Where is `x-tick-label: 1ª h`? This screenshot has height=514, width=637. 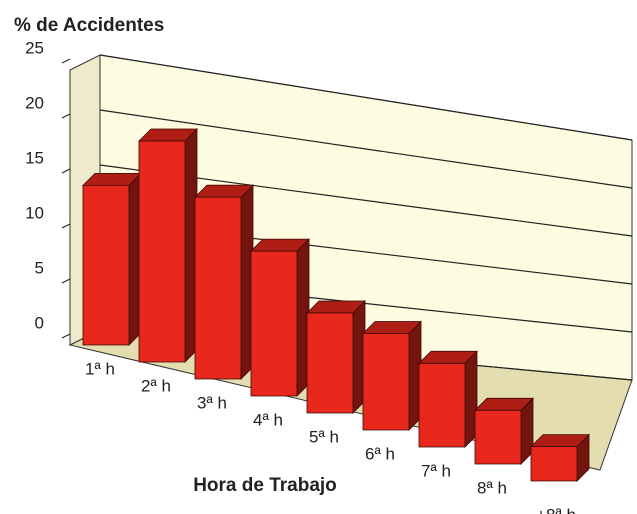
x-tick-label: 1ª h is located at coordinates (100, 368).